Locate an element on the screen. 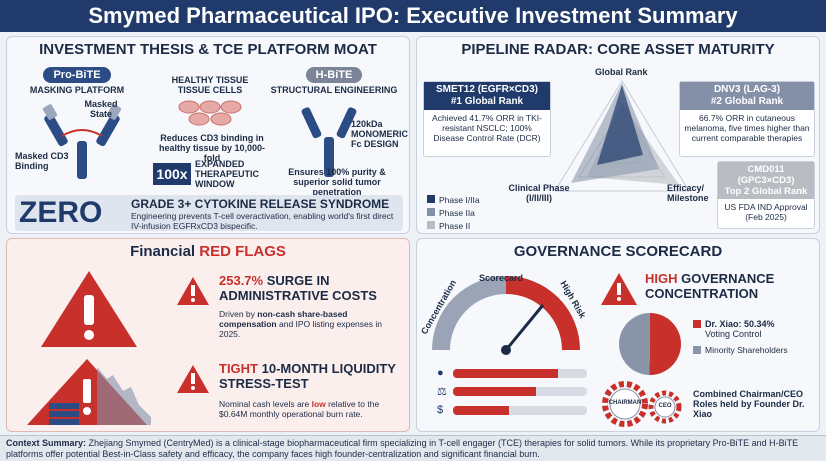 The height and width of the screenshot is (461, 826). flag1-title-b: SURGE IN ADMINISTRATIVE COSTS is located at coordinates (298, 288).